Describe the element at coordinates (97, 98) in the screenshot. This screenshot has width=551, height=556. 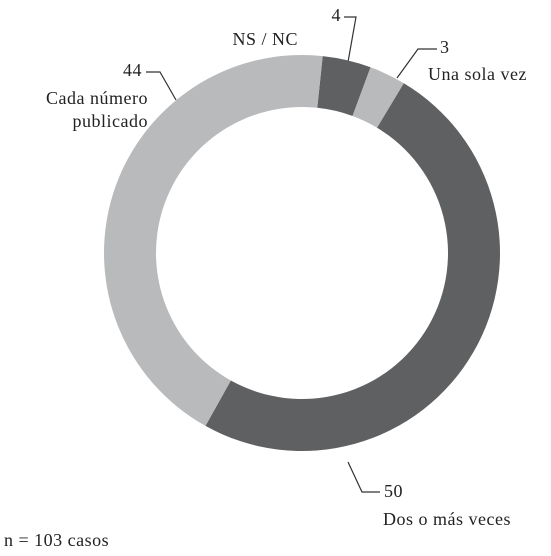
I see `category-label-line: Cada número` at that location.